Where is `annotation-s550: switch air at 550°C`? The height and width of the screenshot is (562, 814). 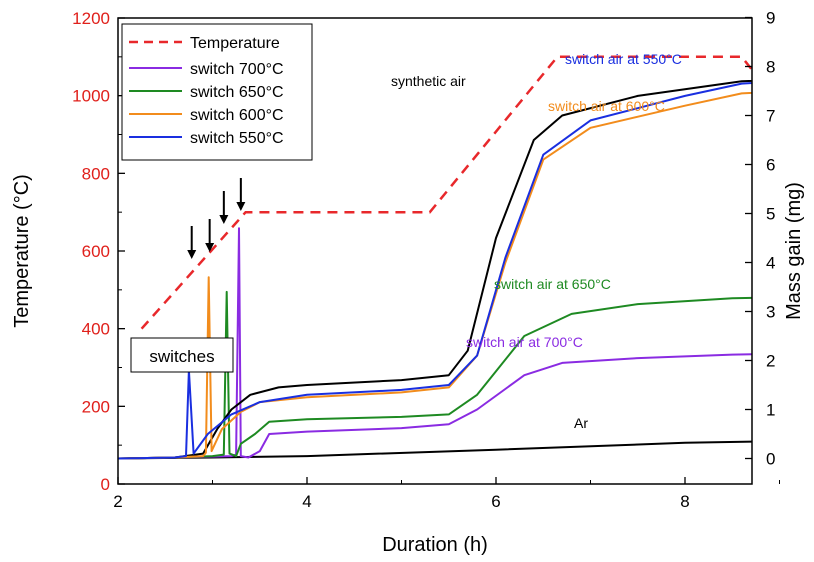
annotation-s550: switch air at 550°C is located at coordinates (623, 59).